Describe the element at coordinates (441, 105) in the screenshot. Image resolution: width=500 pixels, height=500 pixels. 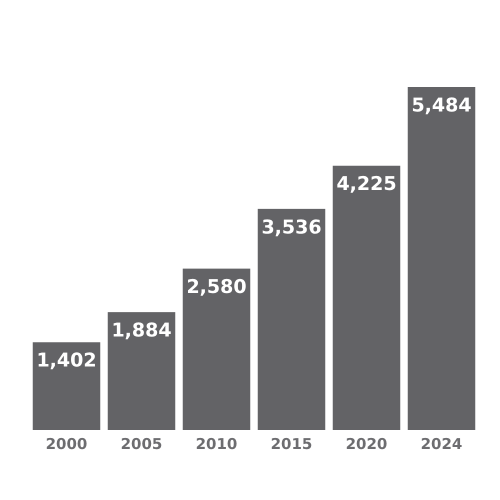
I see `data-label: 5,484` at that location.